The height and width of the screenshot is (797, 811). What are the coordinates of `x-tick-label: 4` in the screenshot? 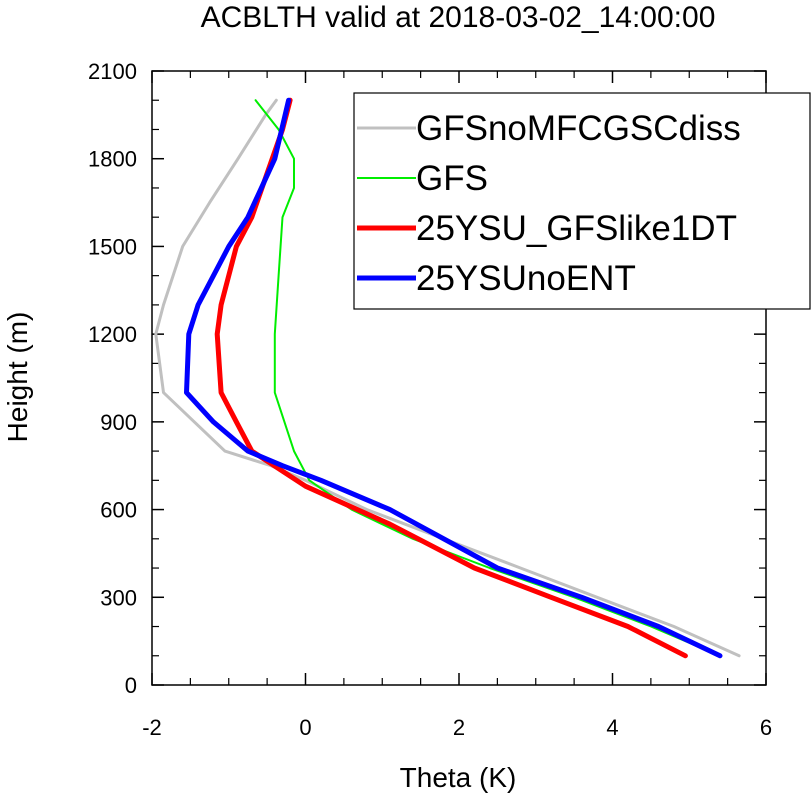 It's located at (612, 727).